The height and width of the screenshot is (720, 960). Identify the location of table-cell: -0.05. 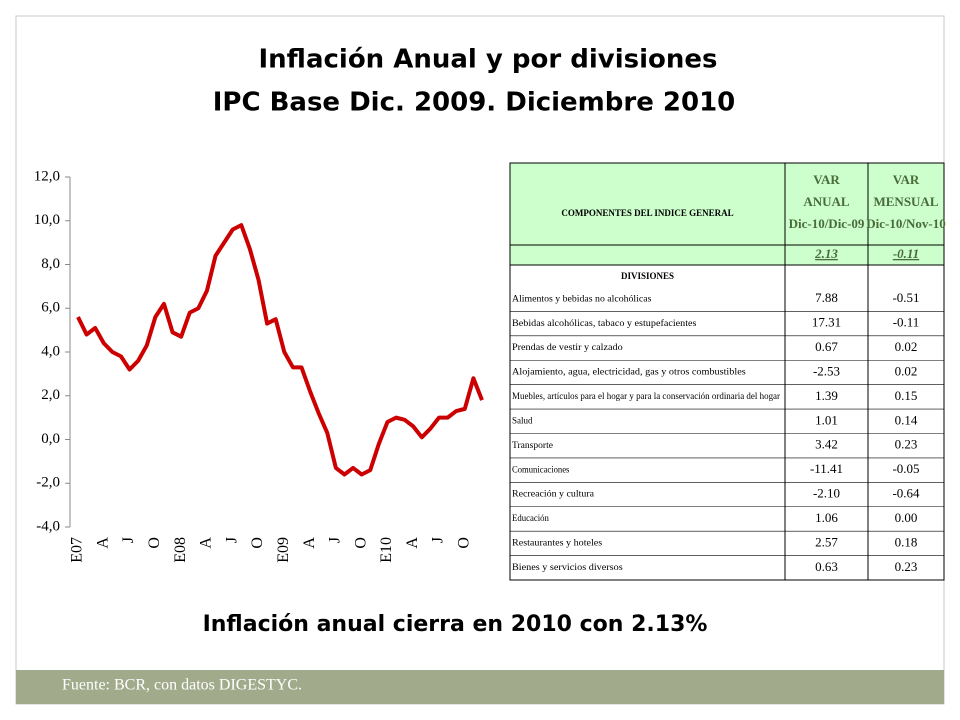
(905, 468).